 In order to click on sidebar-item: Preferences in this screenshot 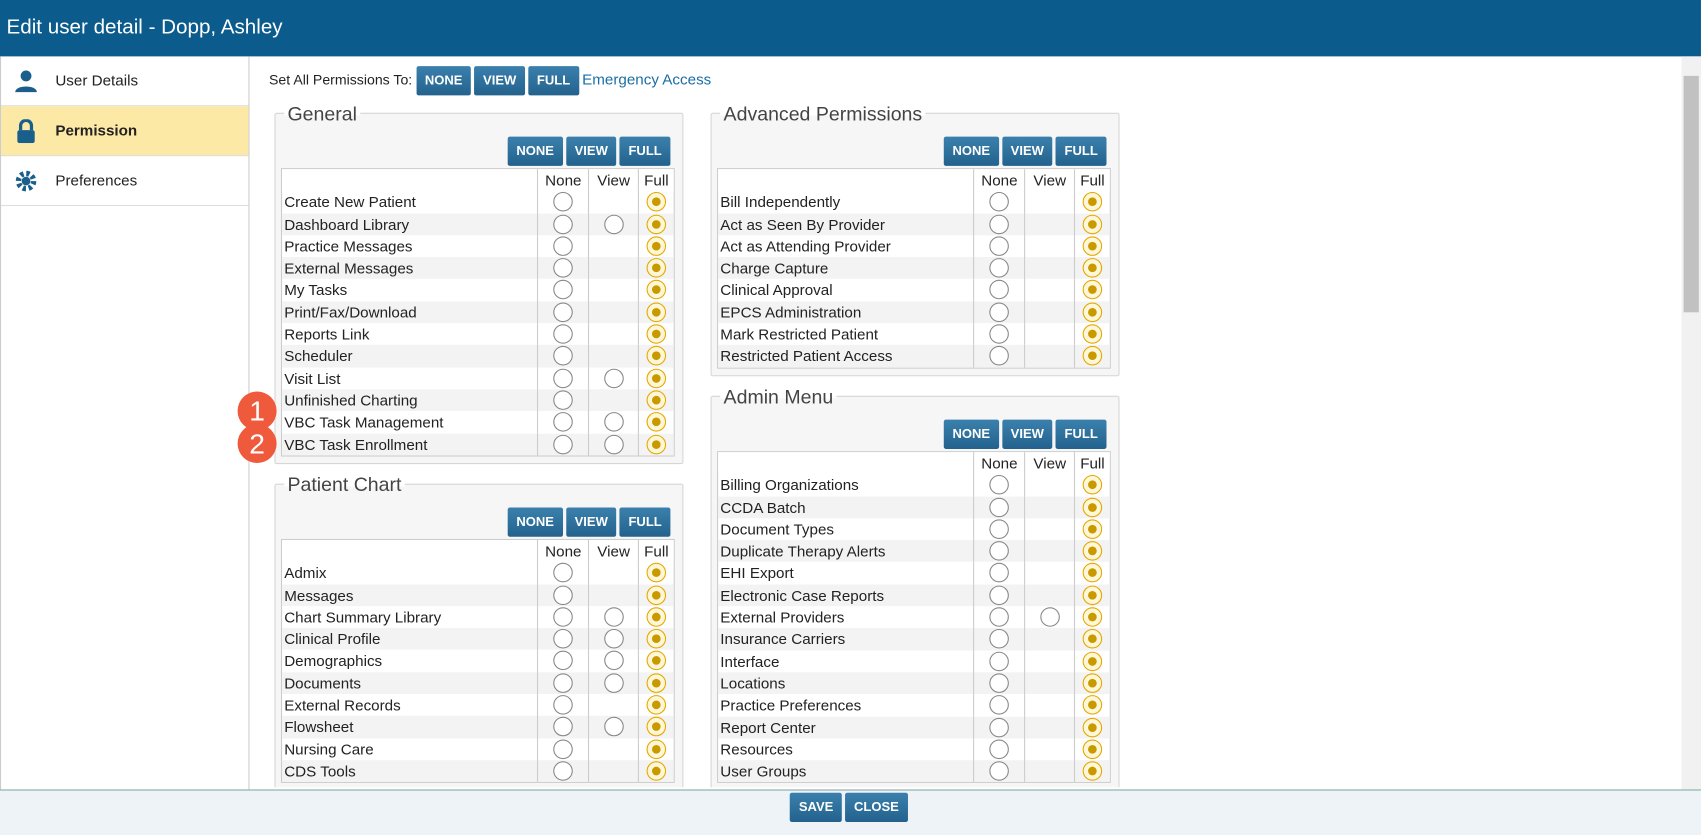, I will do `click(125, 181)`.